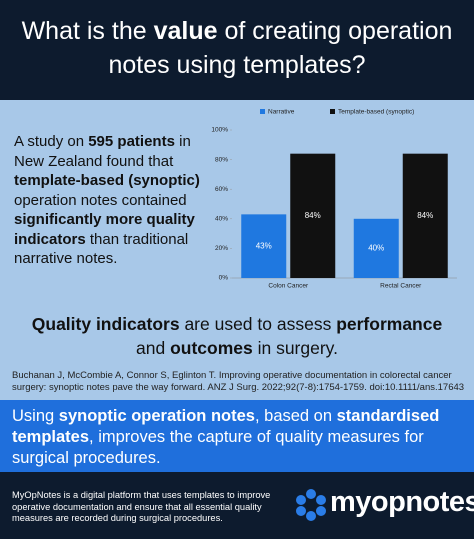 The height and width of the screenshot is (539, 474). I want to click on text-run: in New Zealand found that, so click(102, 151).